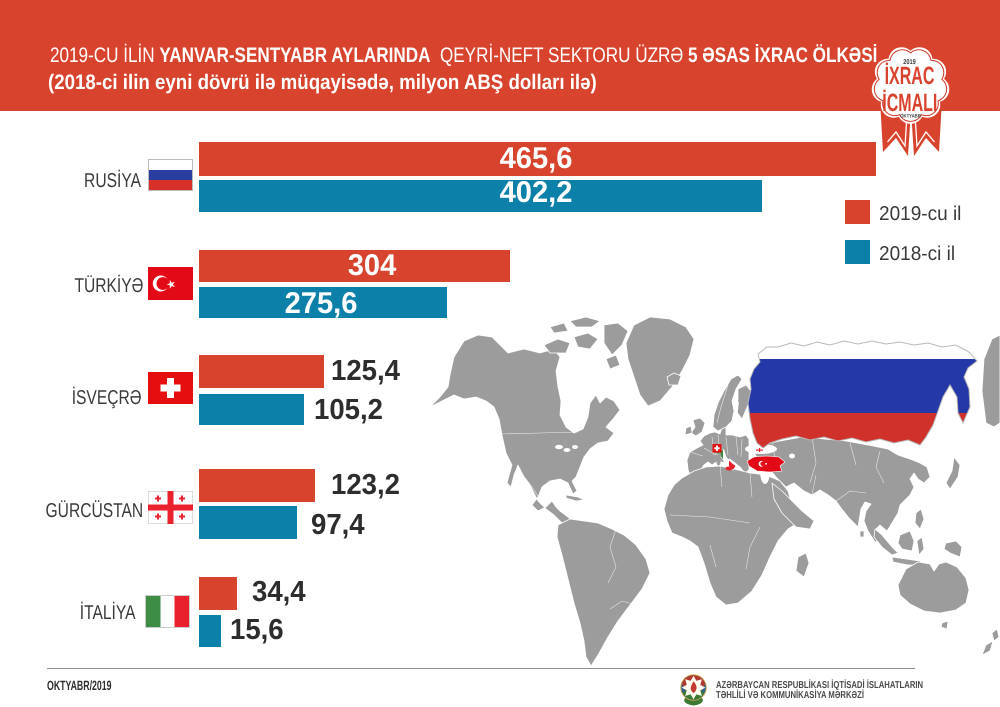 The width and height of the screenshot is (1000, 707). I want to click on svg-text: İXRAC, so click(910, 76).